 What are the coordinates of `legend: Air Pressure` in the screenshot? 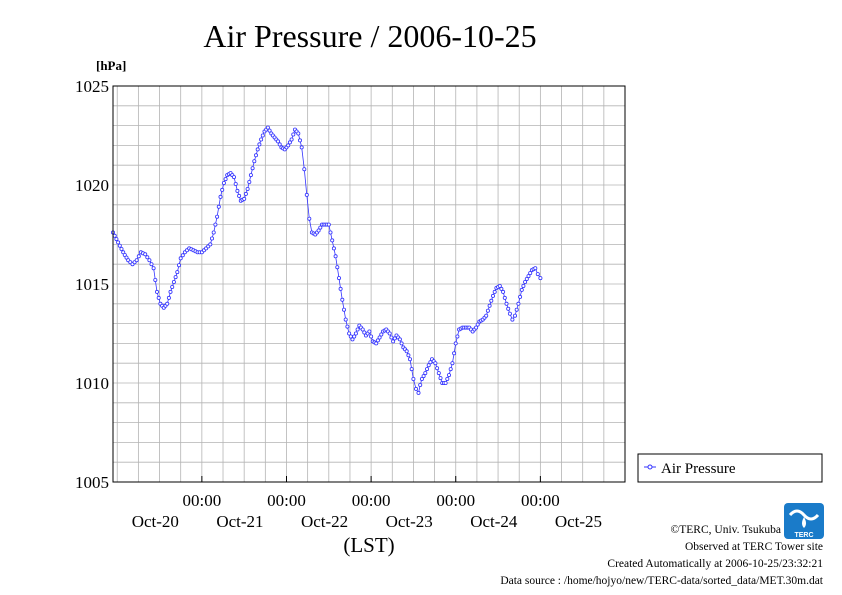 It's located at (730, 468).